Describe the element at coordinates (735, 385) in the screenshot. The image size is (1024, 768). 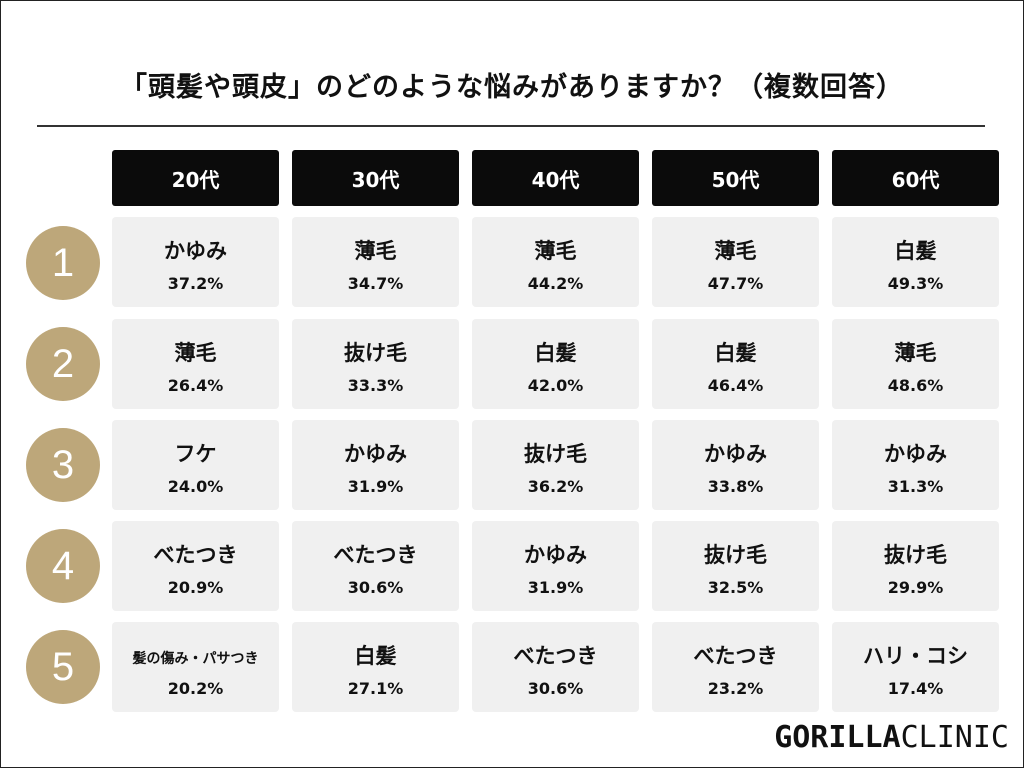
I see `cell-percentage: 46.4%` at that location.